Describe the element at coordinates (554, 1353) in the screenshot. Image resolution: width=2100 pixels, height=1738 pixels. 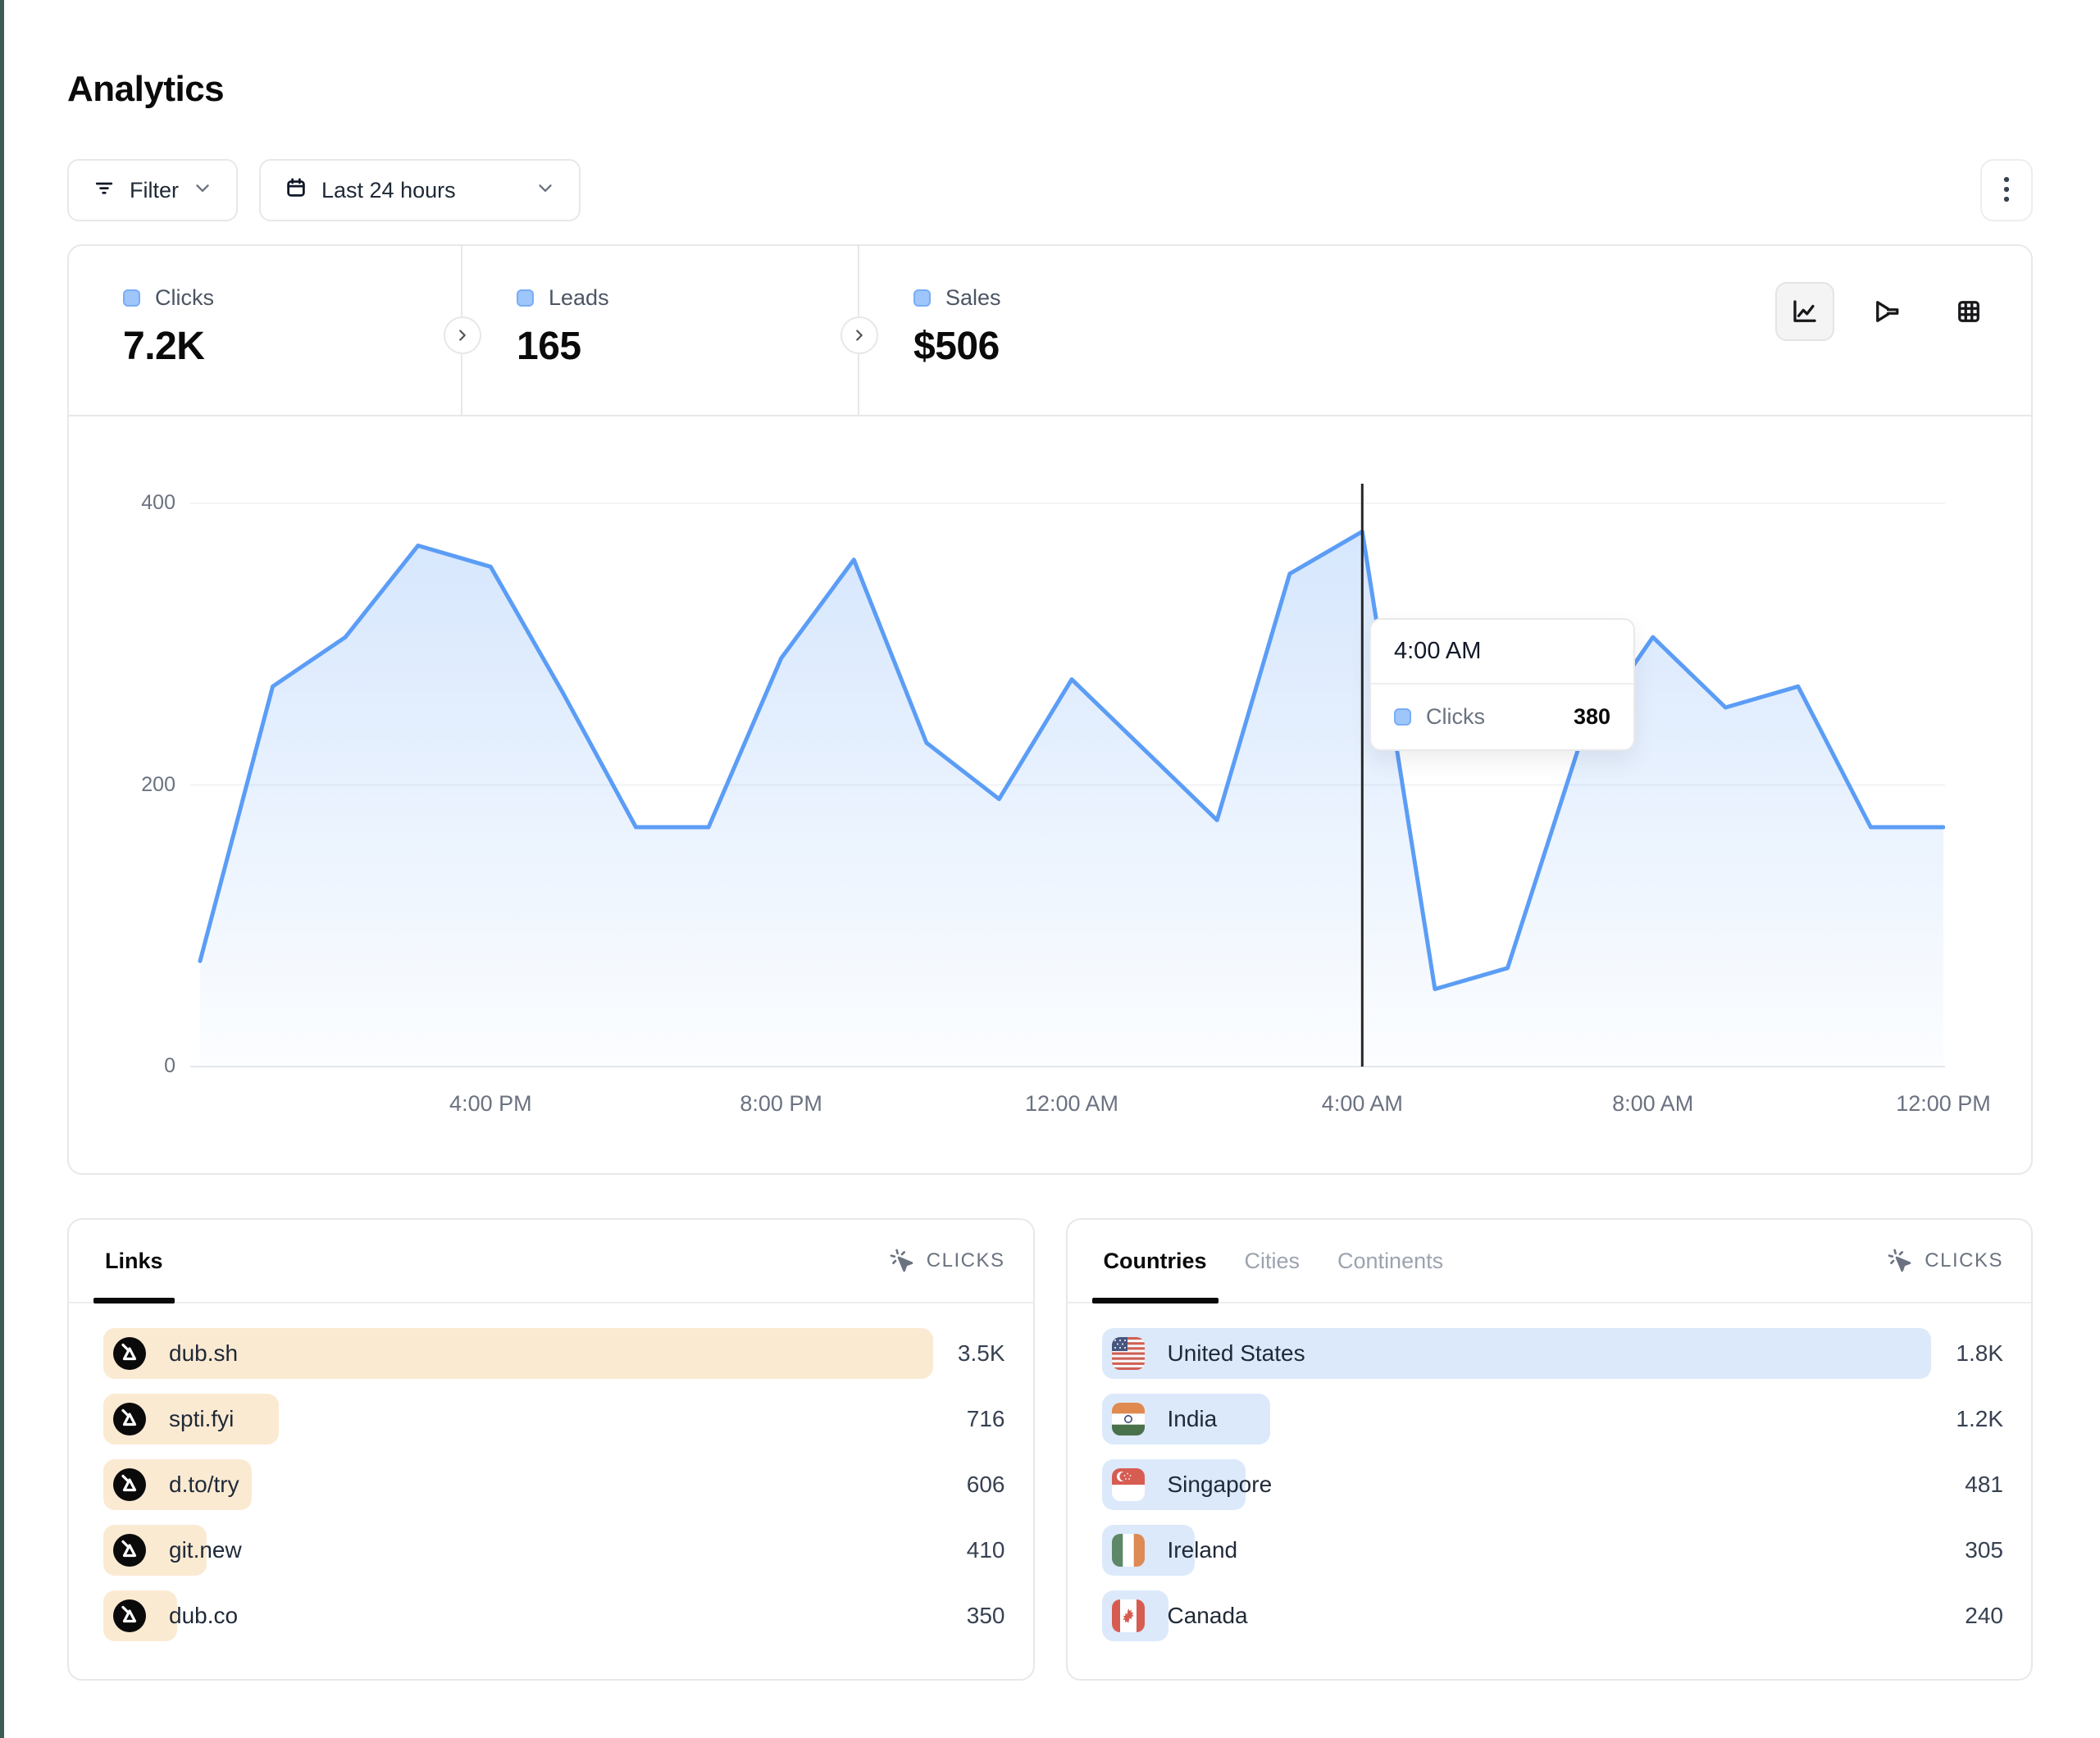
I see `list-item-dub-sh: dub.sh 3.5K` at that location.